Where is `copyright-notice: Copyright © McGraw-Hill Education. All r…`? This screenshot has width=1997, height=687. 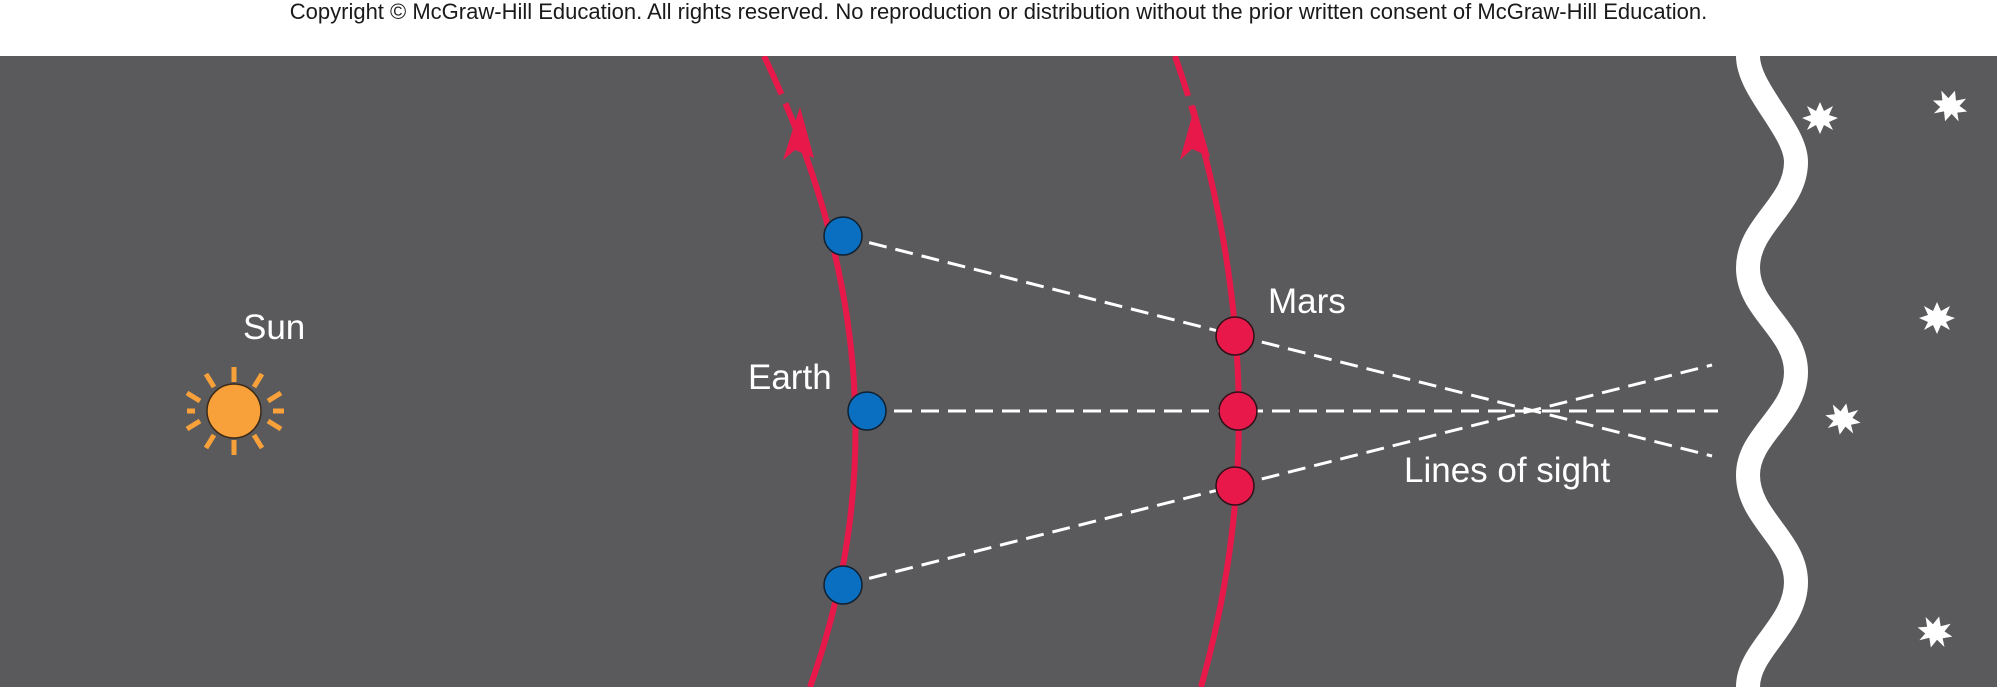 copyright-notice: Copyright © McGraw-Hill Education. All r… is located at coordinates (998, 12).